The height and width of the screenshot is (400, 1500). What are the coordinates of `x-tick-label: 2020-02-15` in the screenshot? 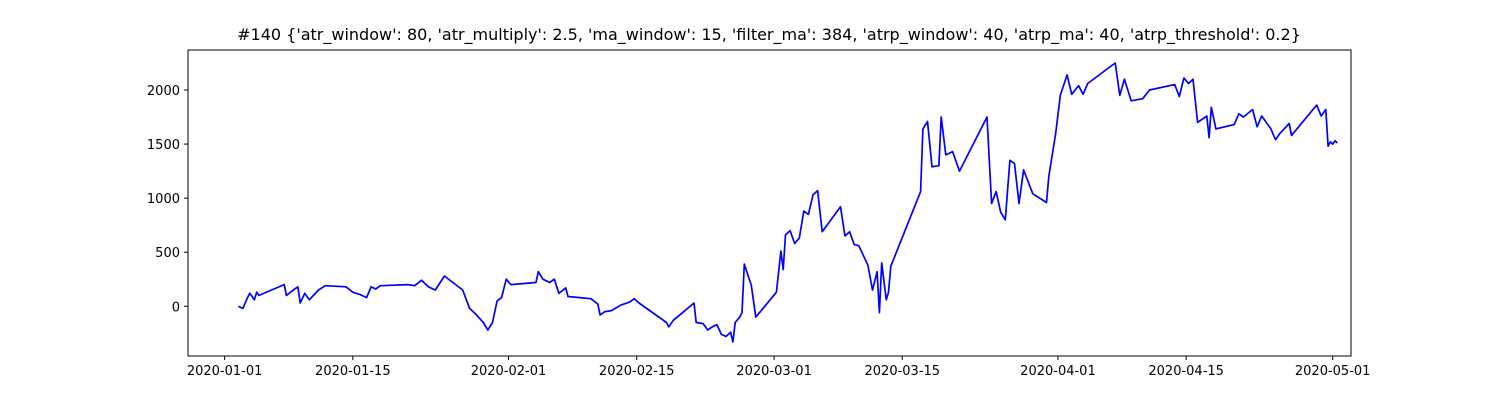 It's located at (637, 371).